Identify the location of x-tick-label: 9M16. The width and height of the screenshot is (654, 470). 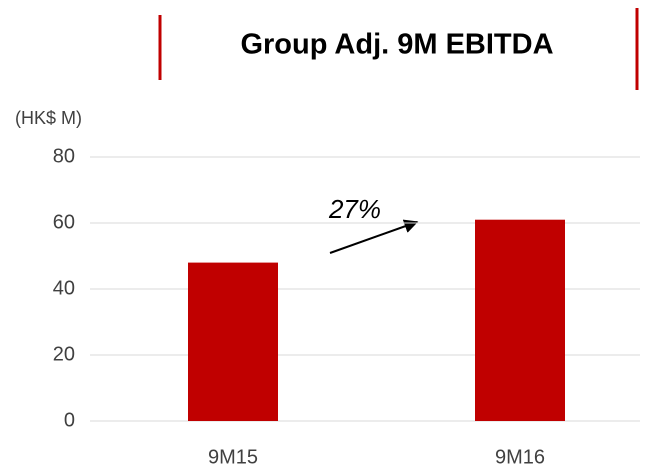
(520, 457).